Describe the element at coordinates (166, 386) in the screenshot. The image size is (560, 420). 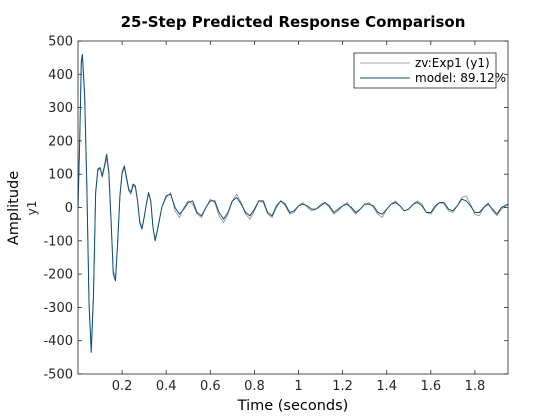
I see `x-tick-label: 0.4` at that location.